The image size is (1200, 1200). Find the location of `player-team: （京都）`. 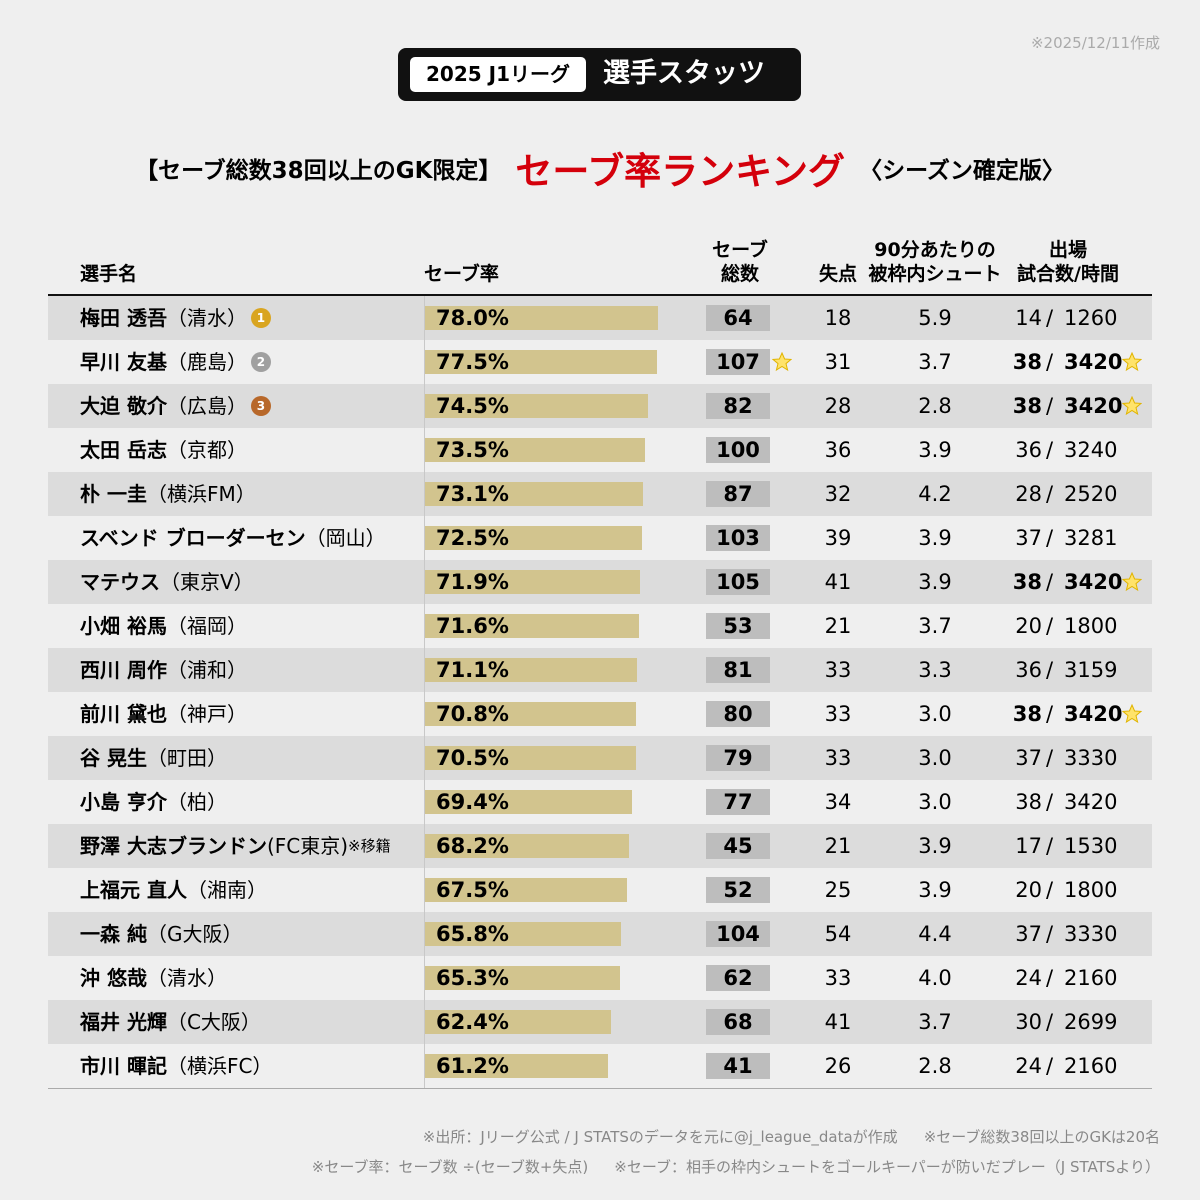

player-team: （京都） is located at coordinates (206, 450).